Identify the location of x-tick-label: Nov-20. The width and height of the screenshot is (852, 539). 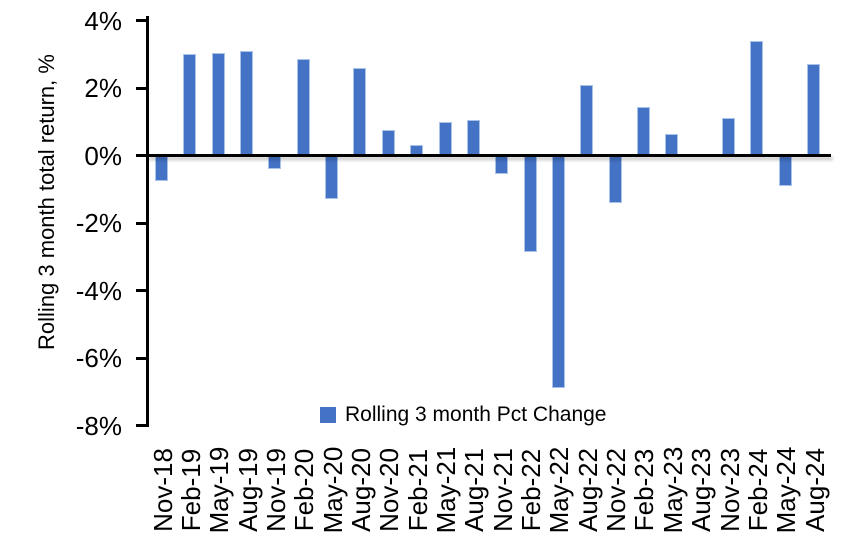
(389, 490).